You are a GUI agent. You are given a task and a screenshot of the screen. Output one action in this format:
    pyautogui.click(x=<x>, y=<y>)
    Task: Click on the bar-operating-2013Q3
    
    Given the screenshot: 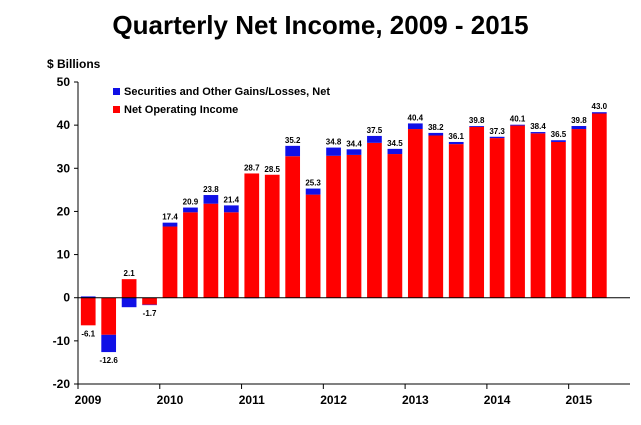 What is the action you would take?
    pyautogui.click(x=456, y=221)
    